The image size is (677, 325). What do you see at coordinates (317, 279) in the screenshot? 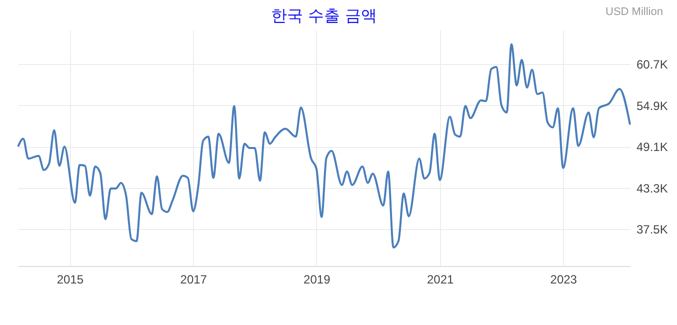
I see `x-tick-label: 2019` at bounding box center [317, 279].